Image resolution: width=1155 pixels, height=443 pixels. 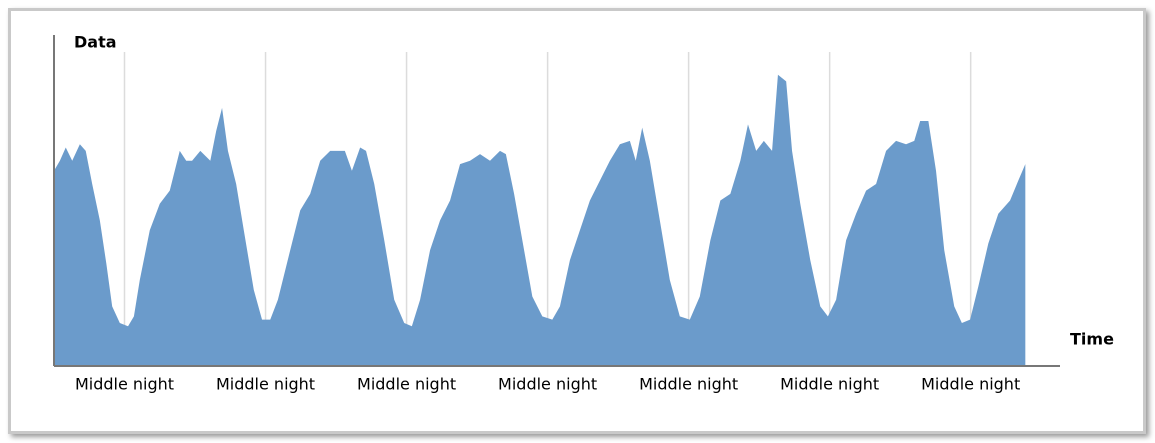 What do you see at coordinates (1092, 339) in the screenshot?
I see `x-axis-title: Time` at bounding box center [1092, 339].